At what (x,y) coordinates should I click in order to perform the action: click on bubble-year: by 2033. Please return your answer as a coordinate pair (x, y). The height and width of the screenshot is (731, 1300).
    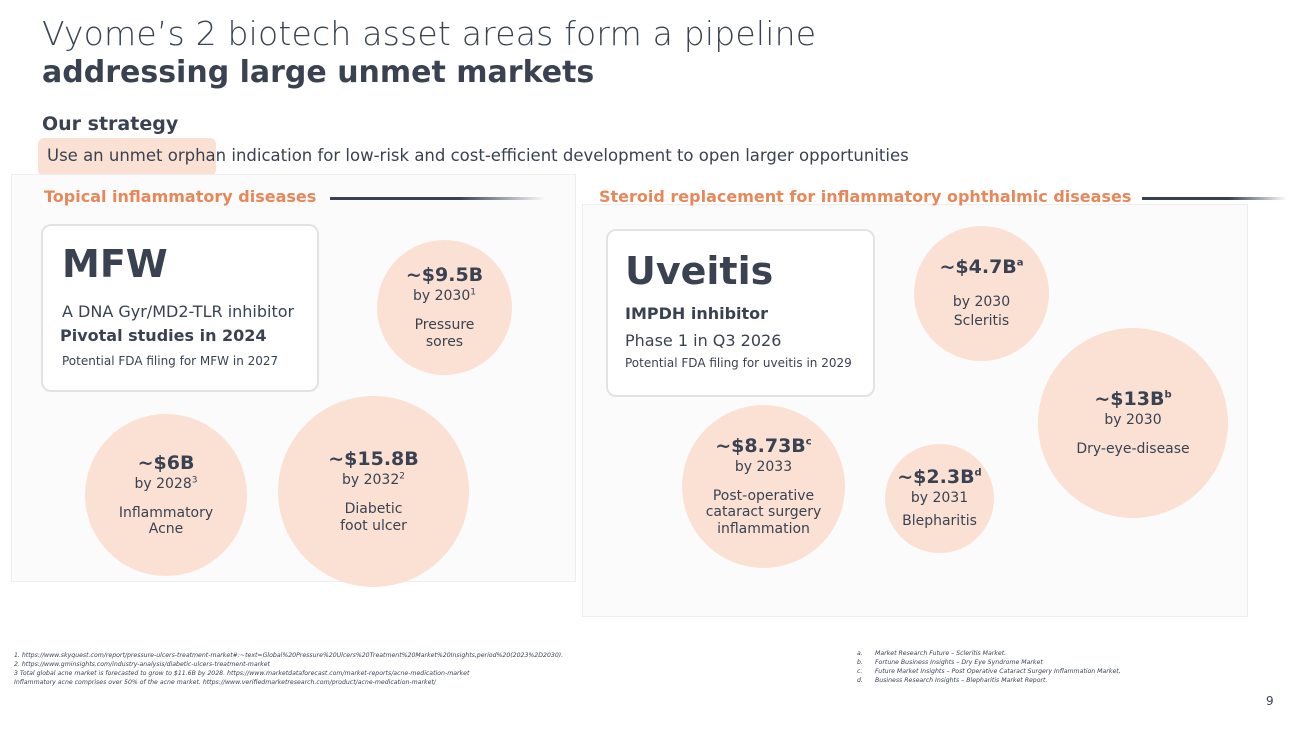
    Looking at the image, I should click on (763, 467).